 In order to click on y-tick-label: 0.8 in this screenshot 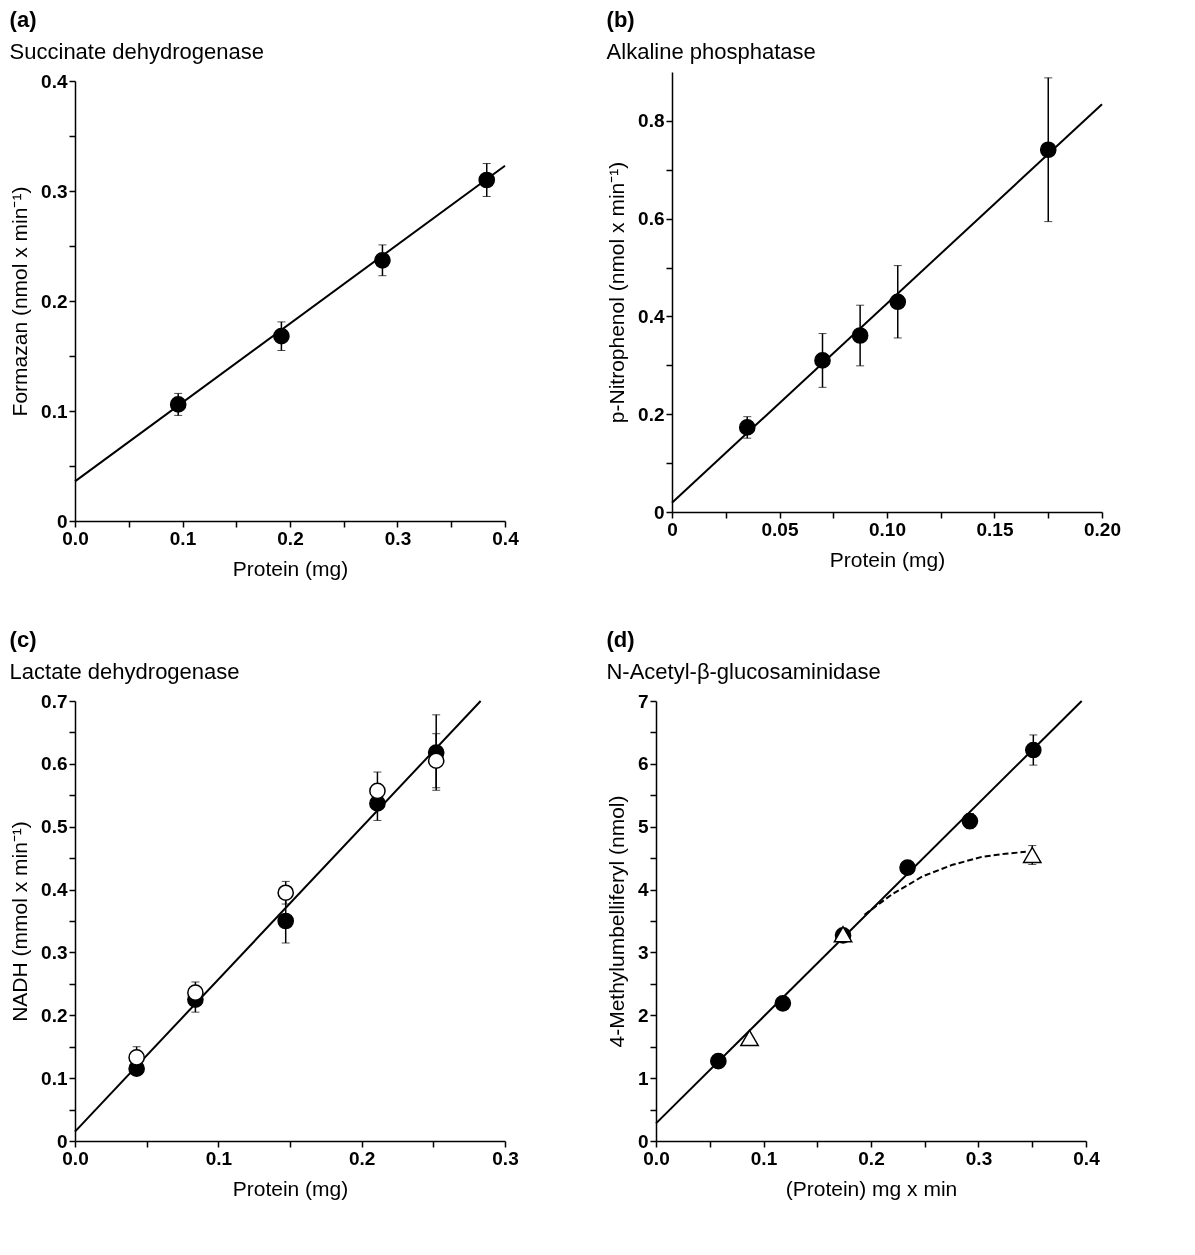, I will do `click(651, 121)`.